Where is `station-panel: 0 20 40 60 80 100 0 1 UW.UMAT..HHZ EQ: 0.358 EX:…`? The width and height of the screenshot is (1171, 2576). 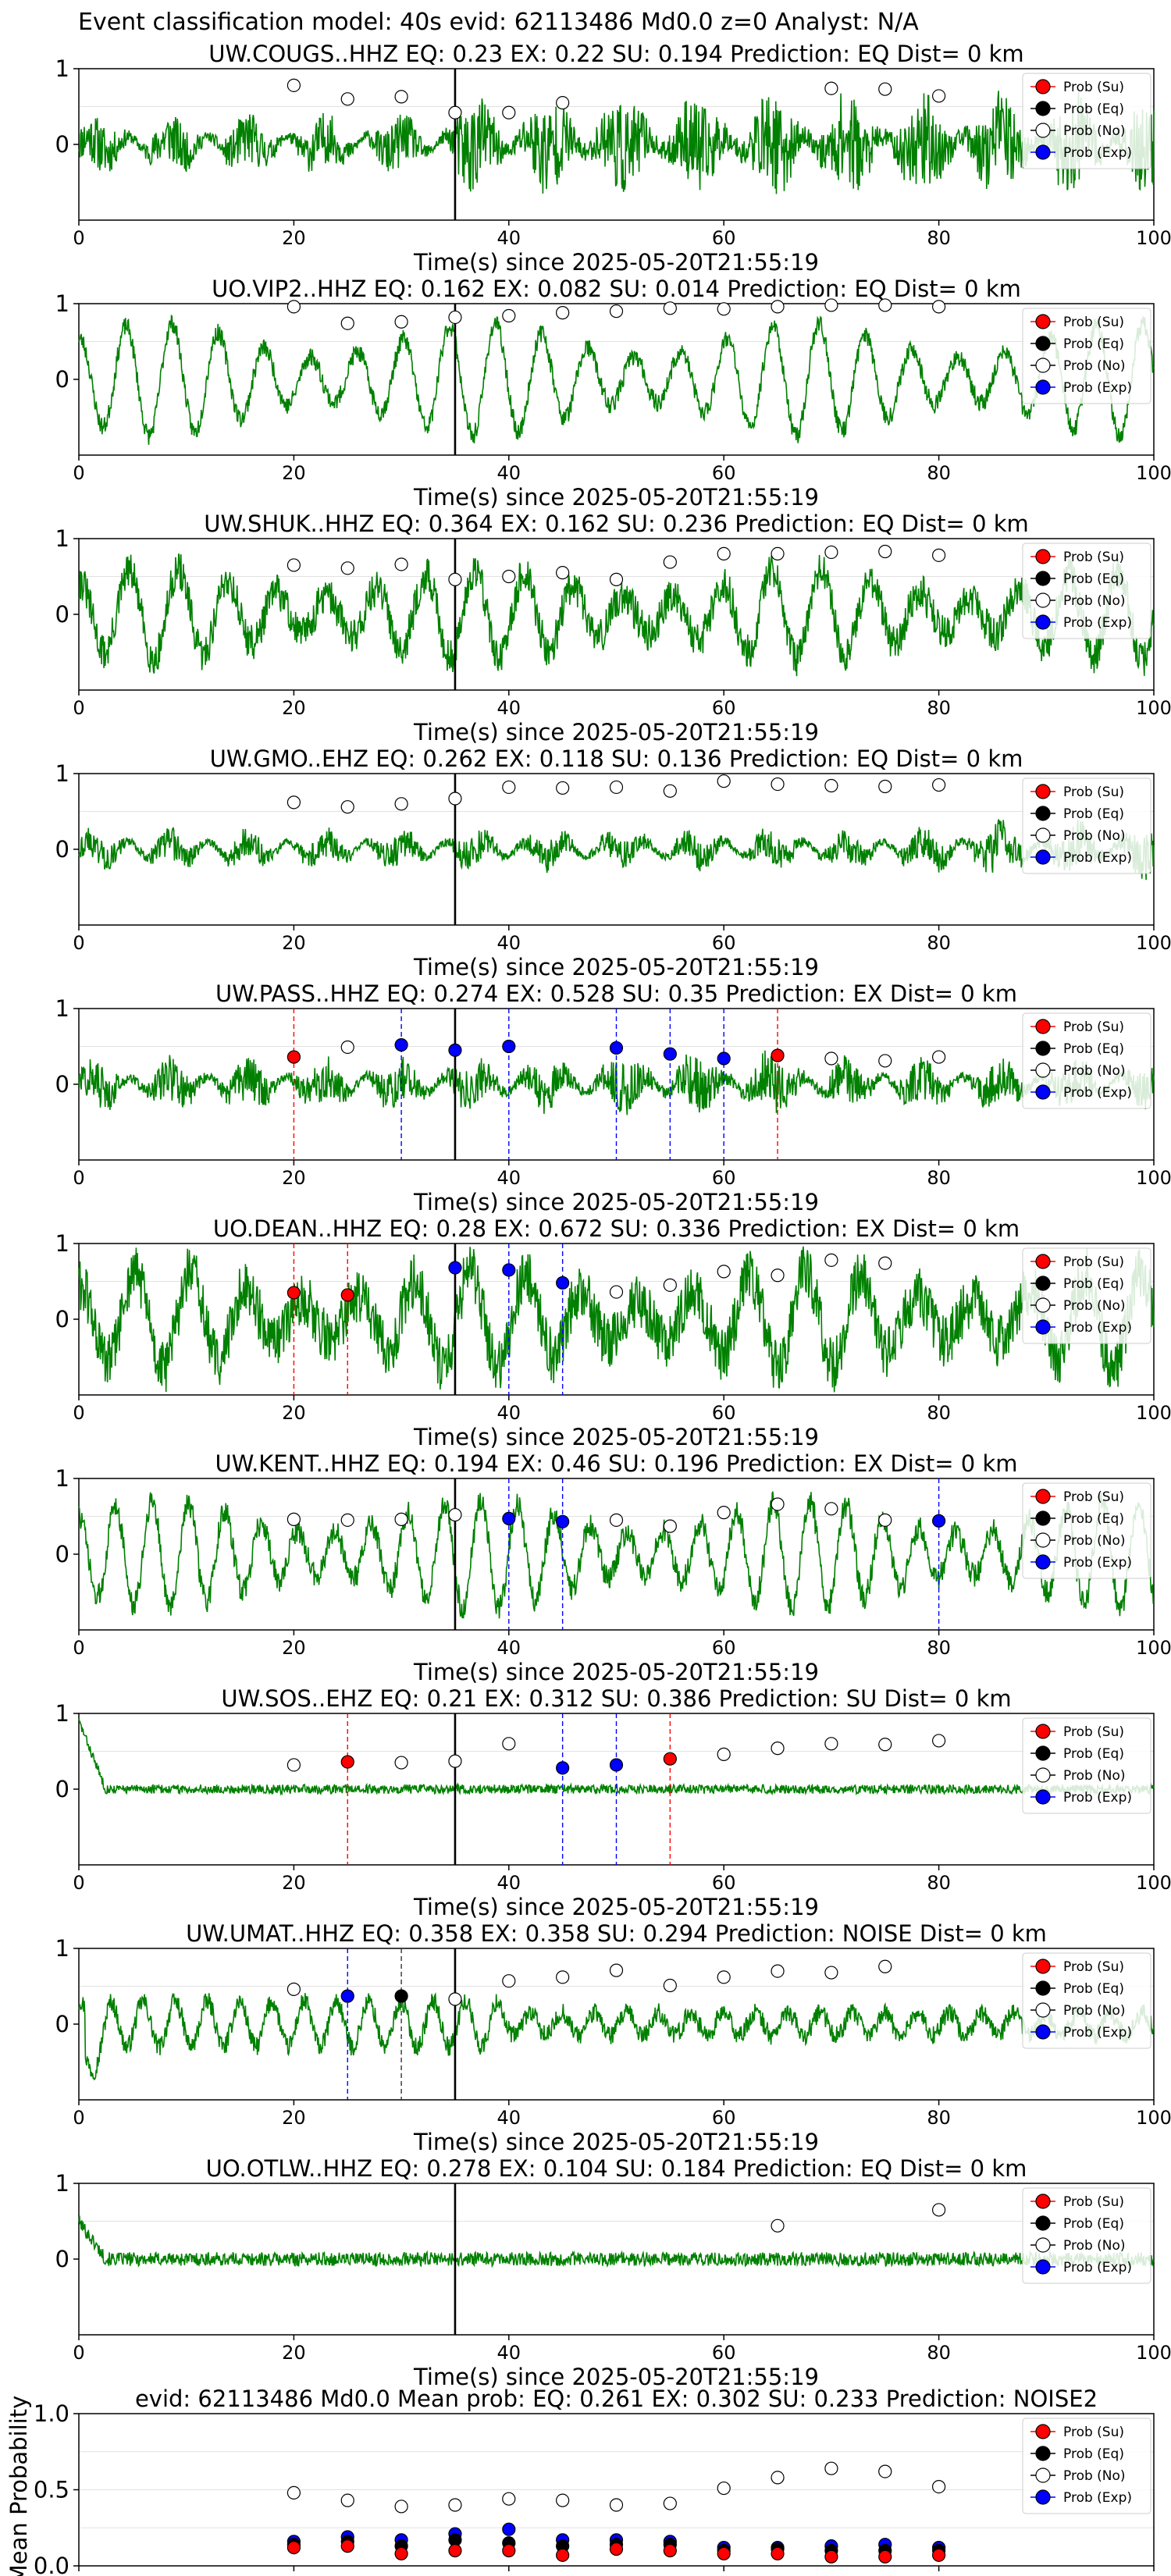 station-panel: 0 20 40 60 80 100 0 1 UW.UMAT..HHZ EQ: 0.358 EX:… is located at coordinates (613, 2038).